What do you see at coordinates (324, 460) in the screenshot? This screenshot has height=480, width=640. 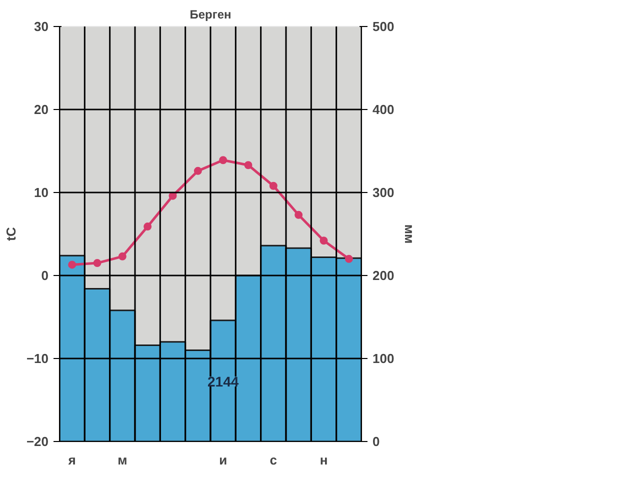 I see `x-tick-label: н` at bounding box center [324, 460].